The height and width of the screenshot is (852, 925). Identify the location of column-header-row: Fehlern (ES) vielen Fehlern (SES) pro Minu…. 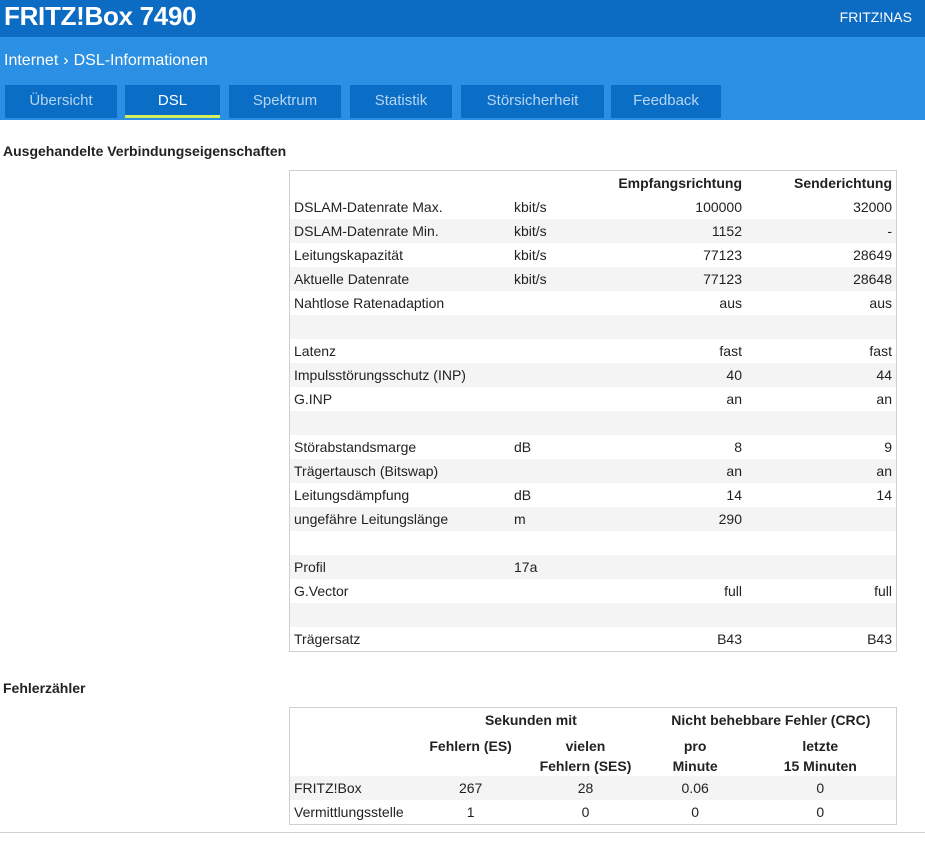
(593, 755).